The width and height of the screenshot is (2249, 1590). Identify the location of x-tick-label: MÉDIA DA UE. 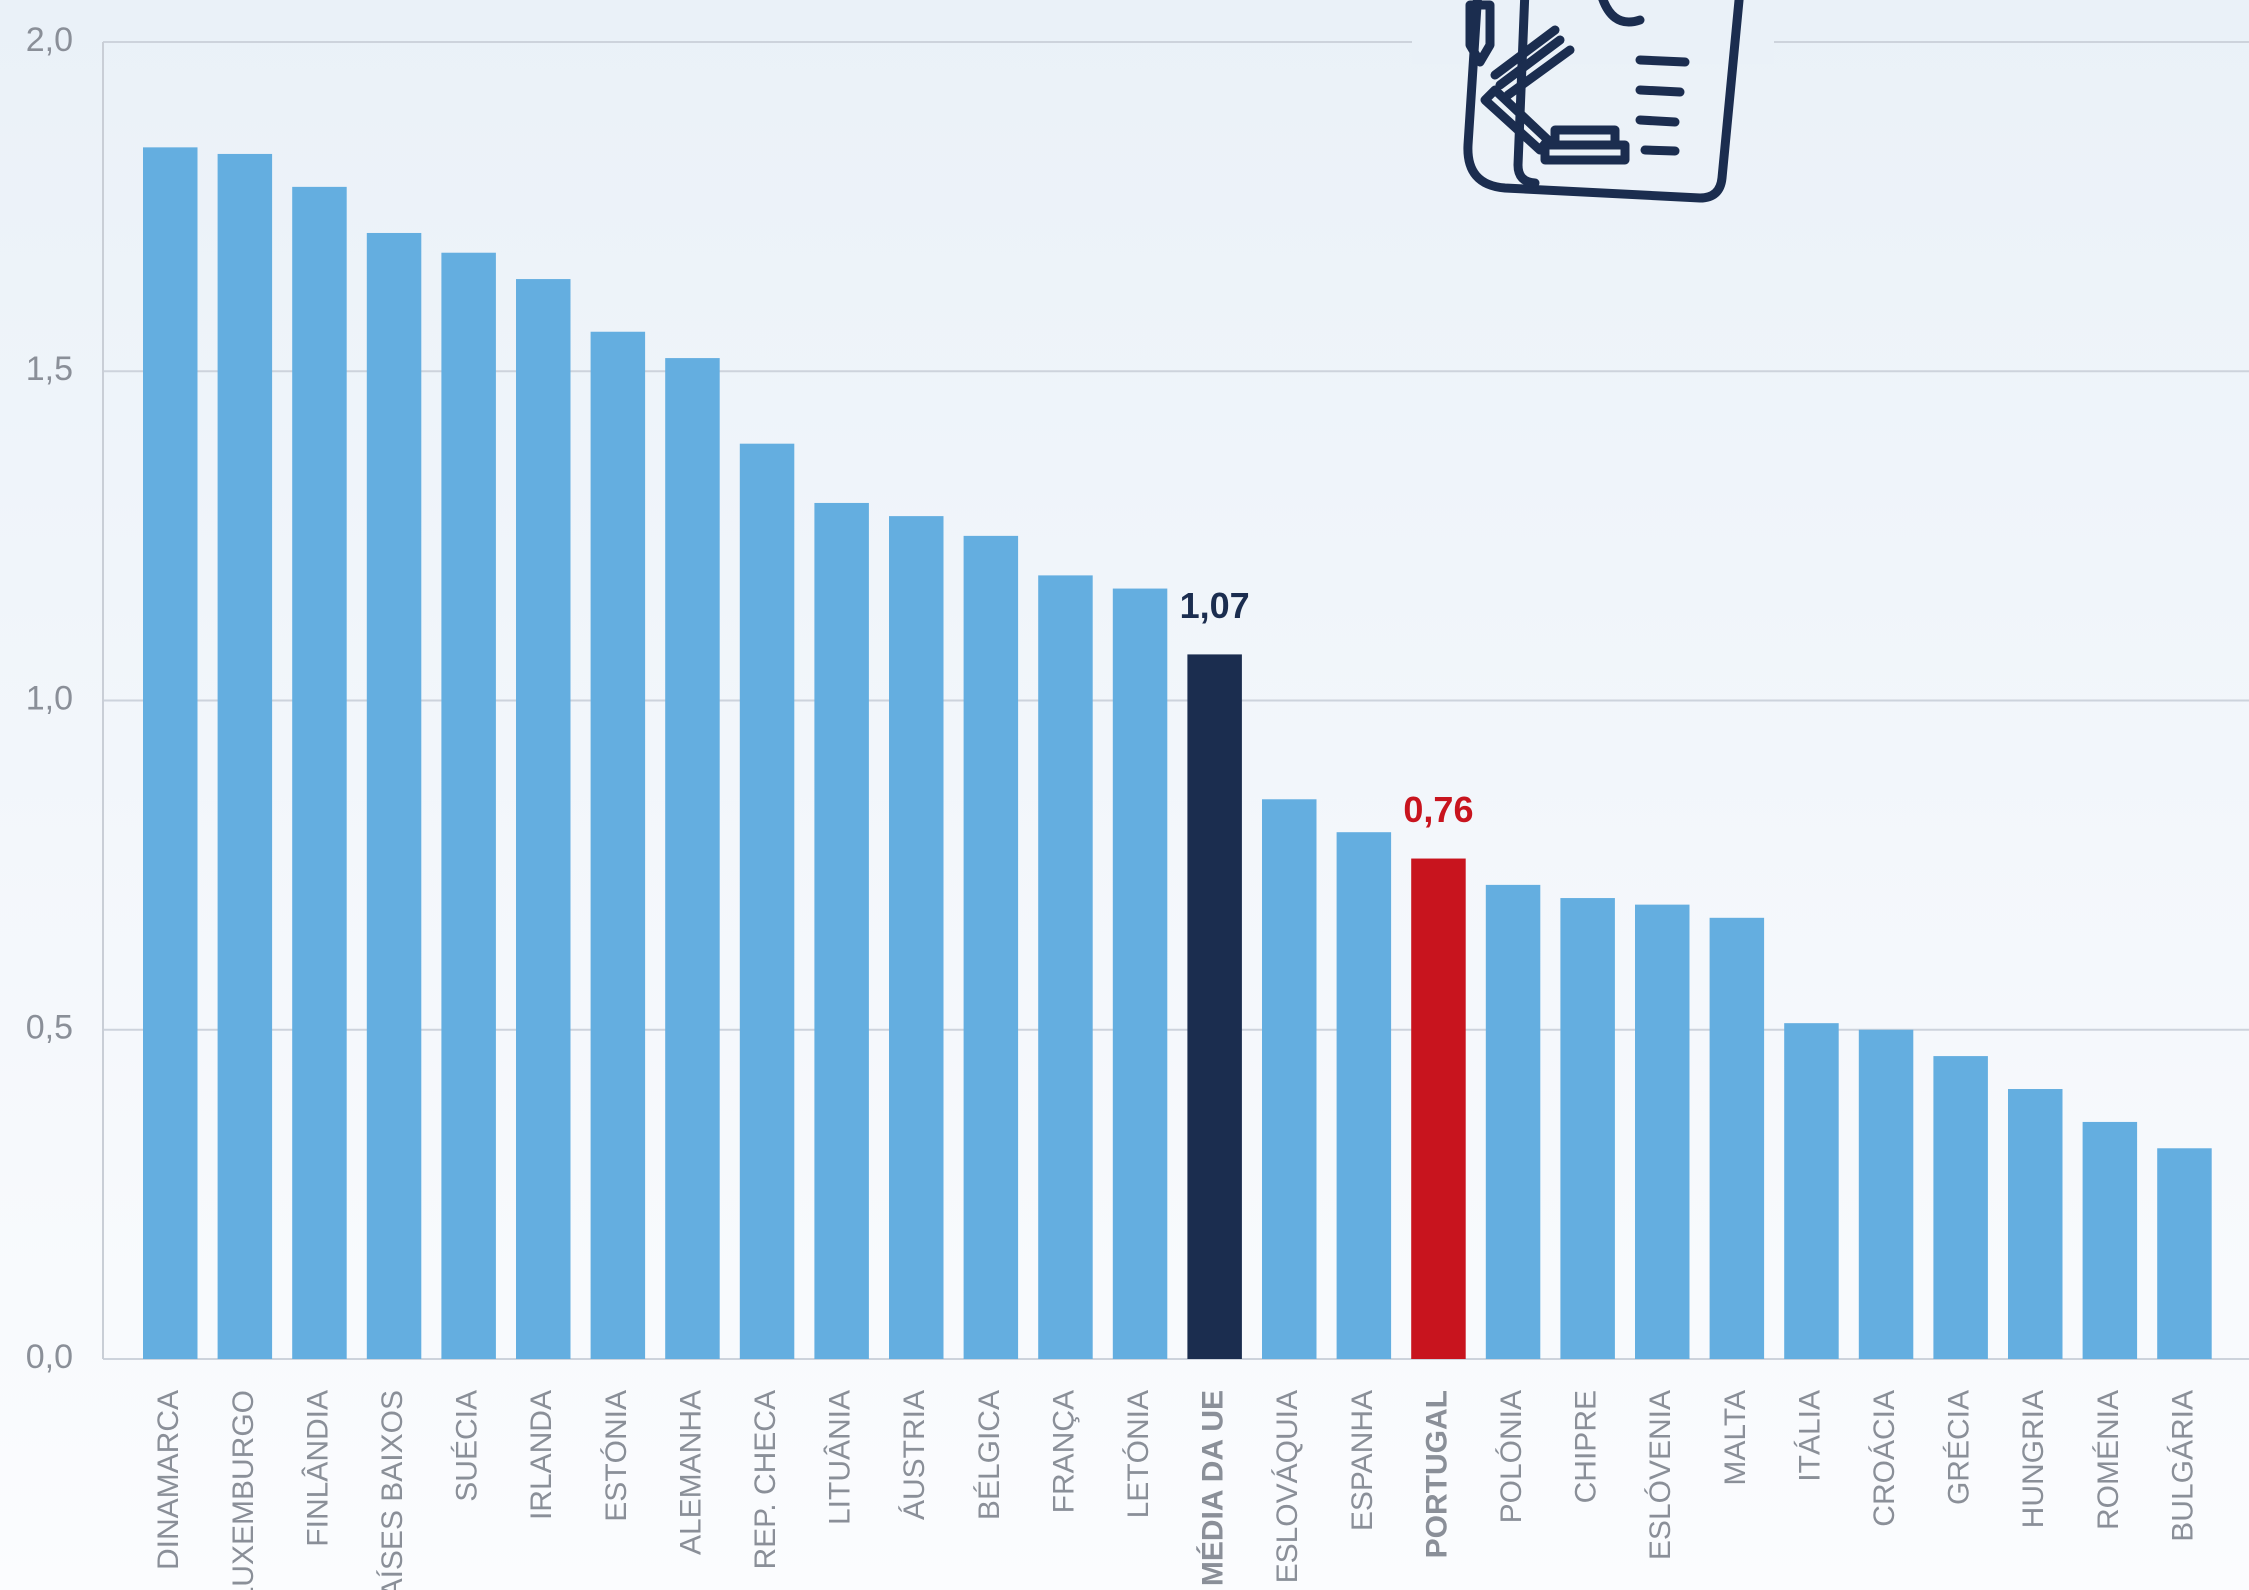
(1213, 1488).